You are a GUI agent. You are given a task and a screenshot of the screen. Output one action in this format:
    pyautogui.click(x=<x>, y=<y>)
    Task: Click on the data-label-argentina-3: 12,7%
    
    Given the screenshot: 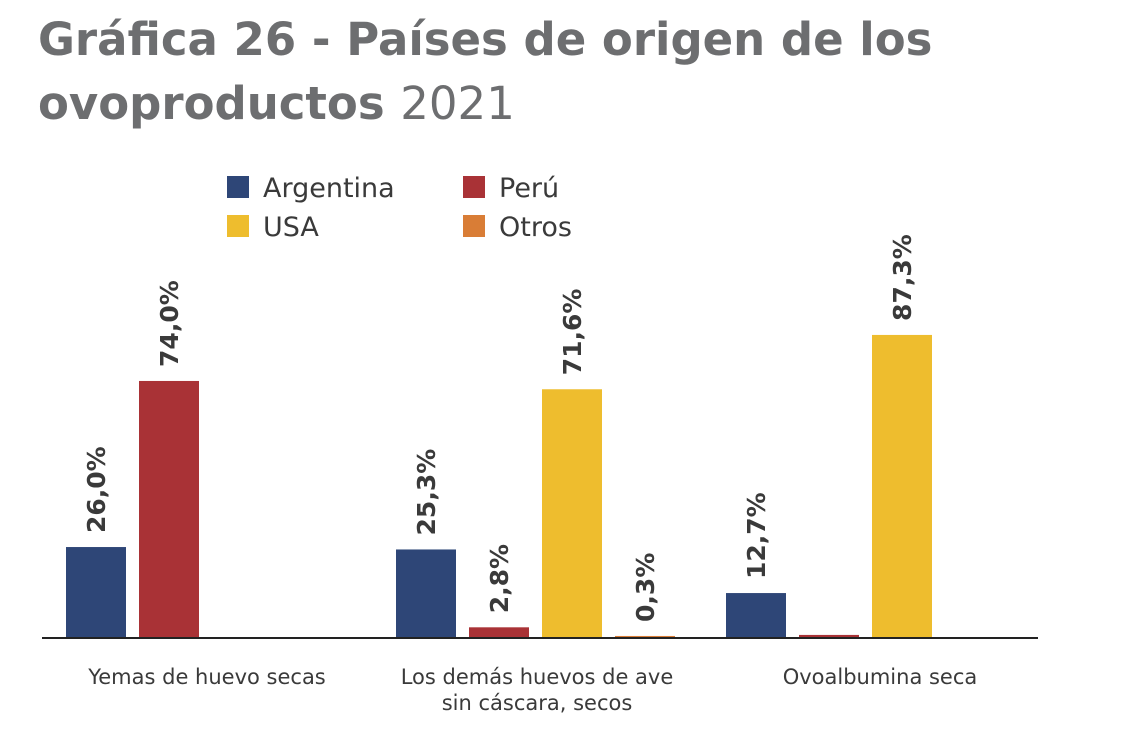 What is the action you would take?
    pyautogui.click(x=756, y=535)
    